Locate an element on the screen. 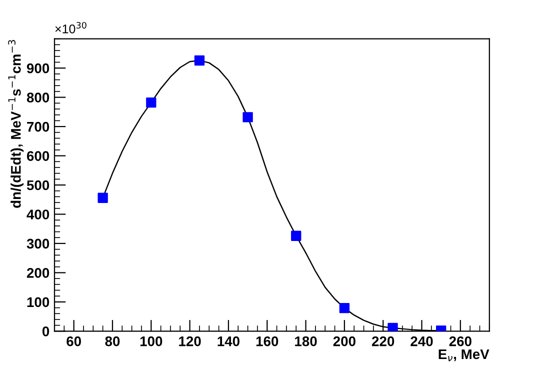  x-tick-label: 180 is located at coordinates (306, 341).